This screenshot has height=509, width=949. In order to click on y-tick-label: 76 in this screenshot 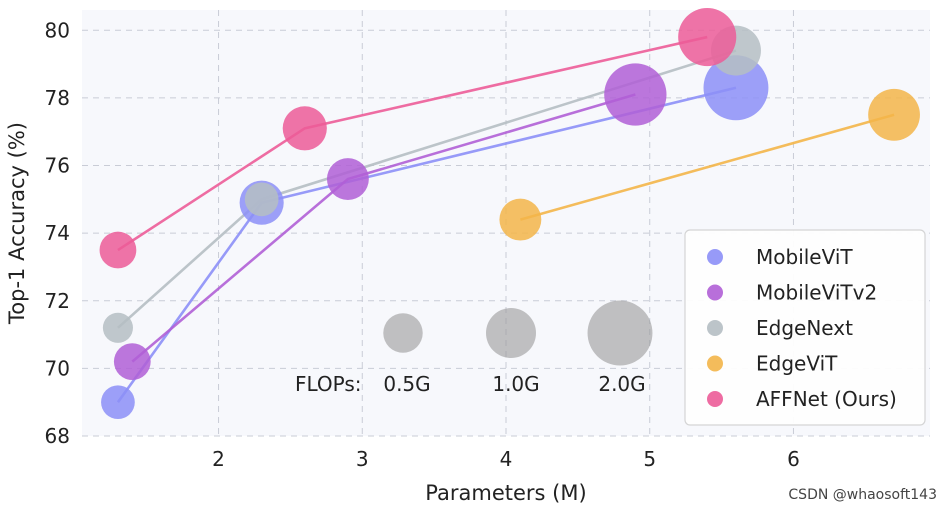, I will do `click(57, 166)`.